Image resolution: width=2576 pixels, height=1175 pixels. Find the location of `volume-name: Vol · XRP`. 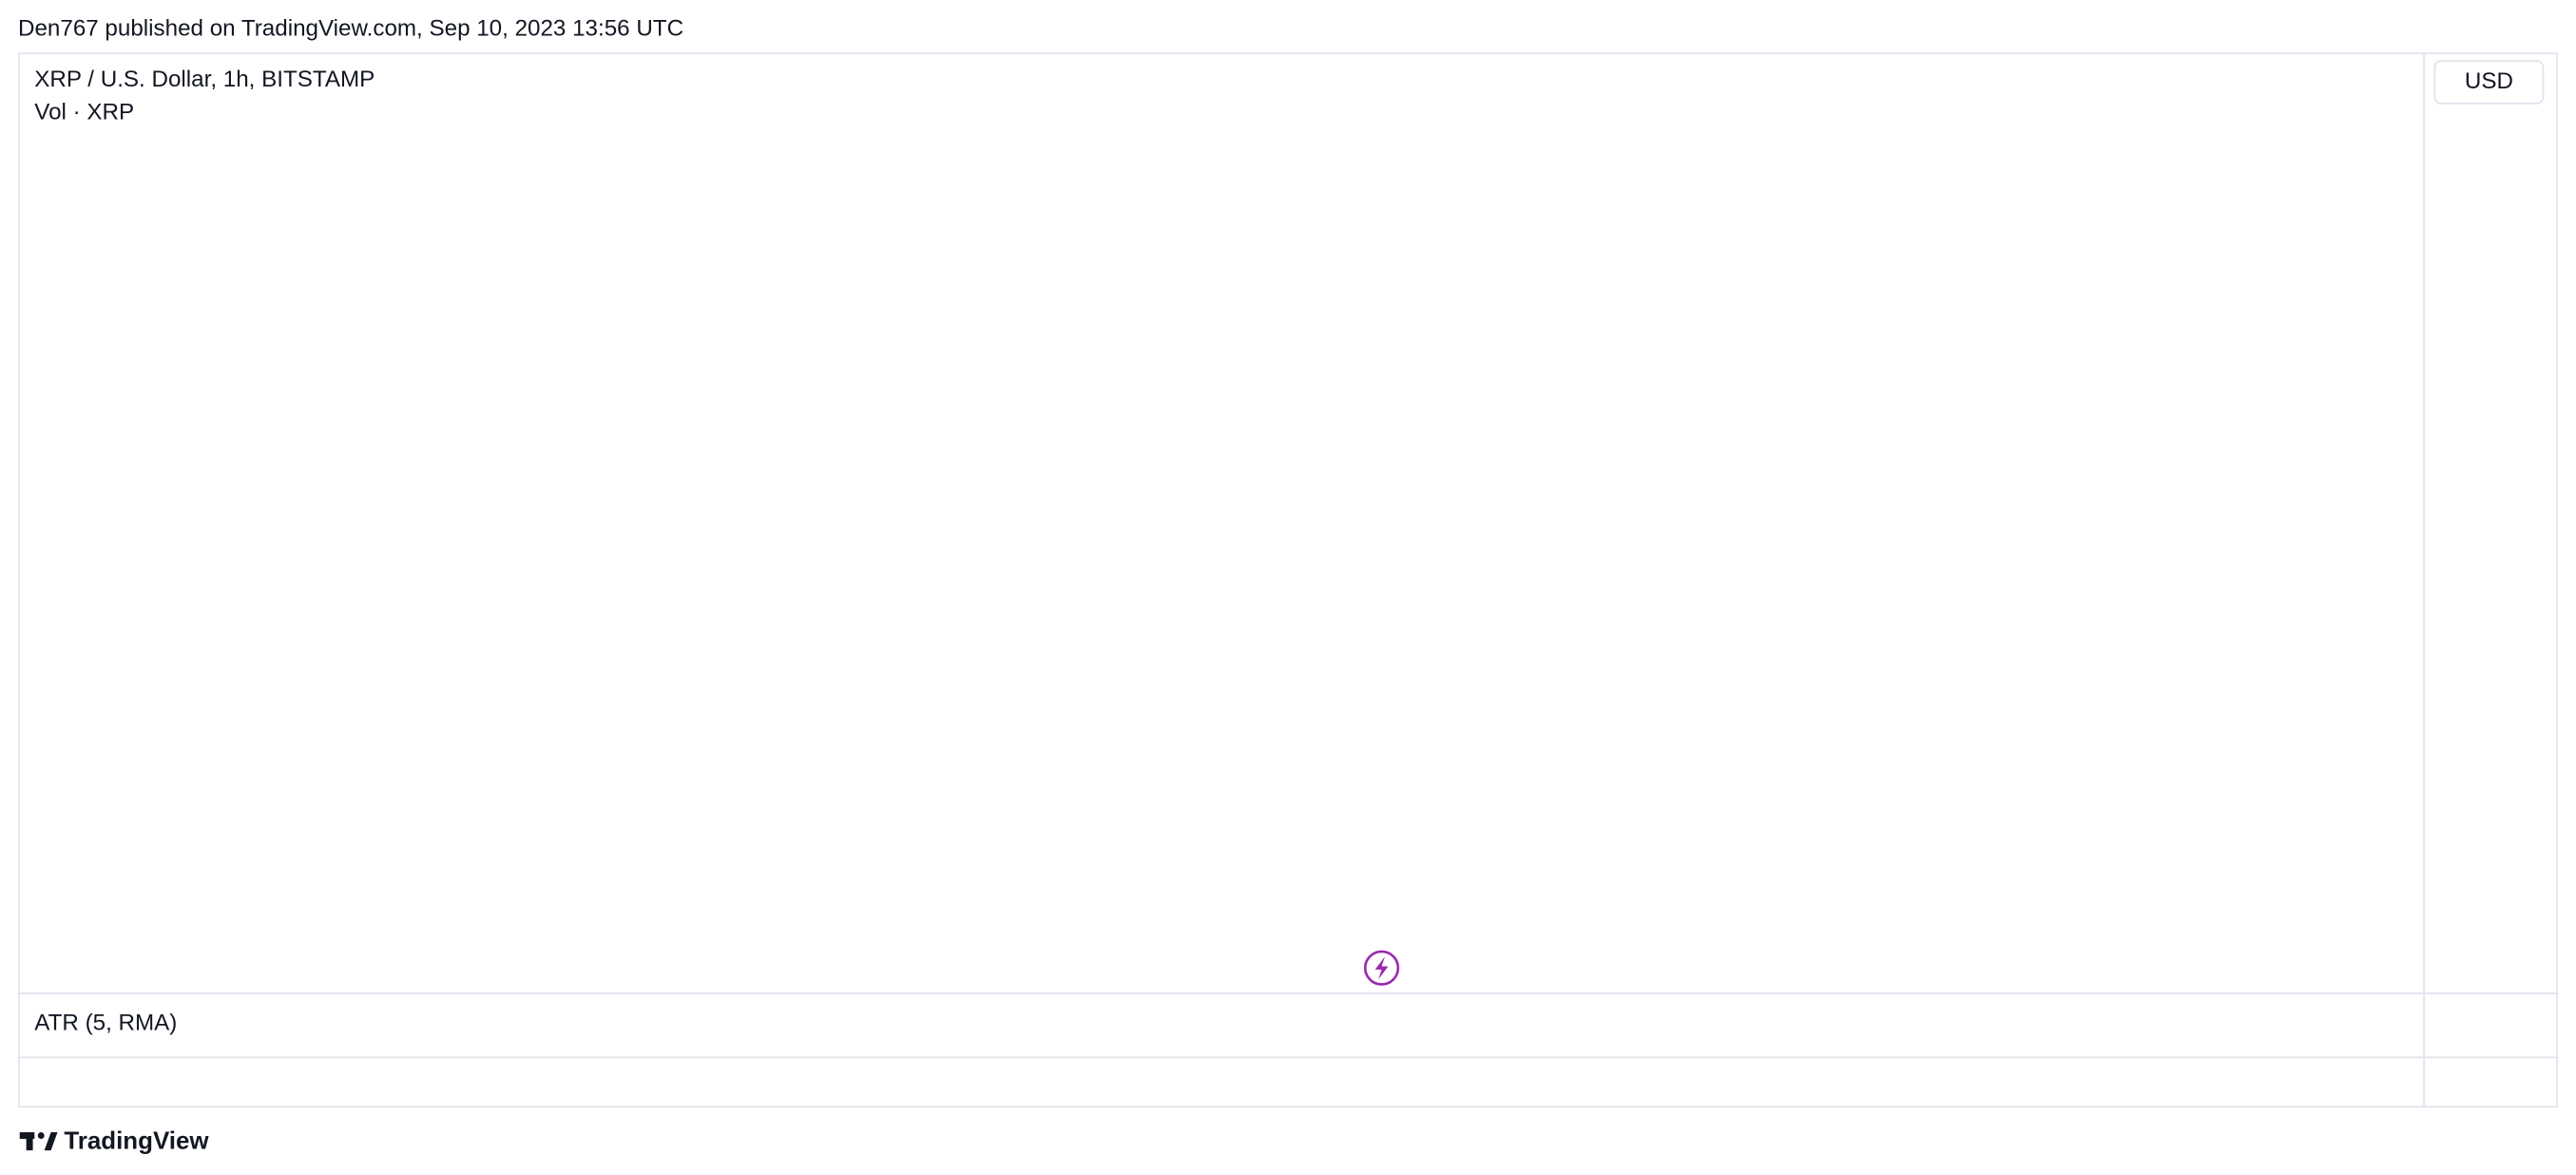

volume-name: Vol · XRP is located at coordinates (84, 112).